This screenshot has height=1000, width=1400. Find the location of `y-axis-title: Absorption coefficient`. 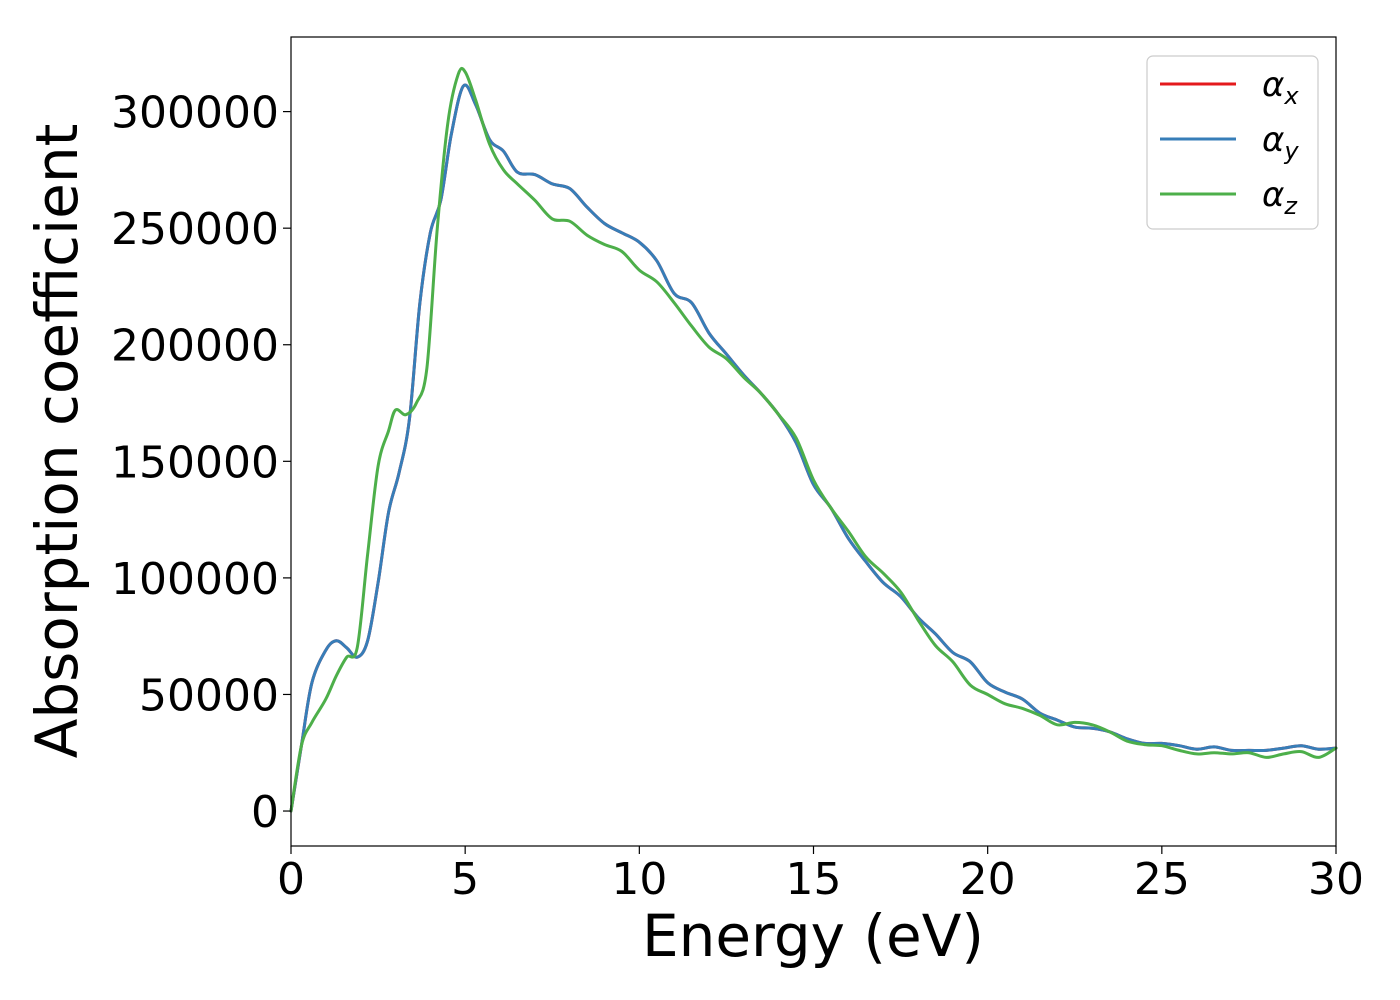

y-axis-title: Absorption coefficient is located at coordinates (57, 441).